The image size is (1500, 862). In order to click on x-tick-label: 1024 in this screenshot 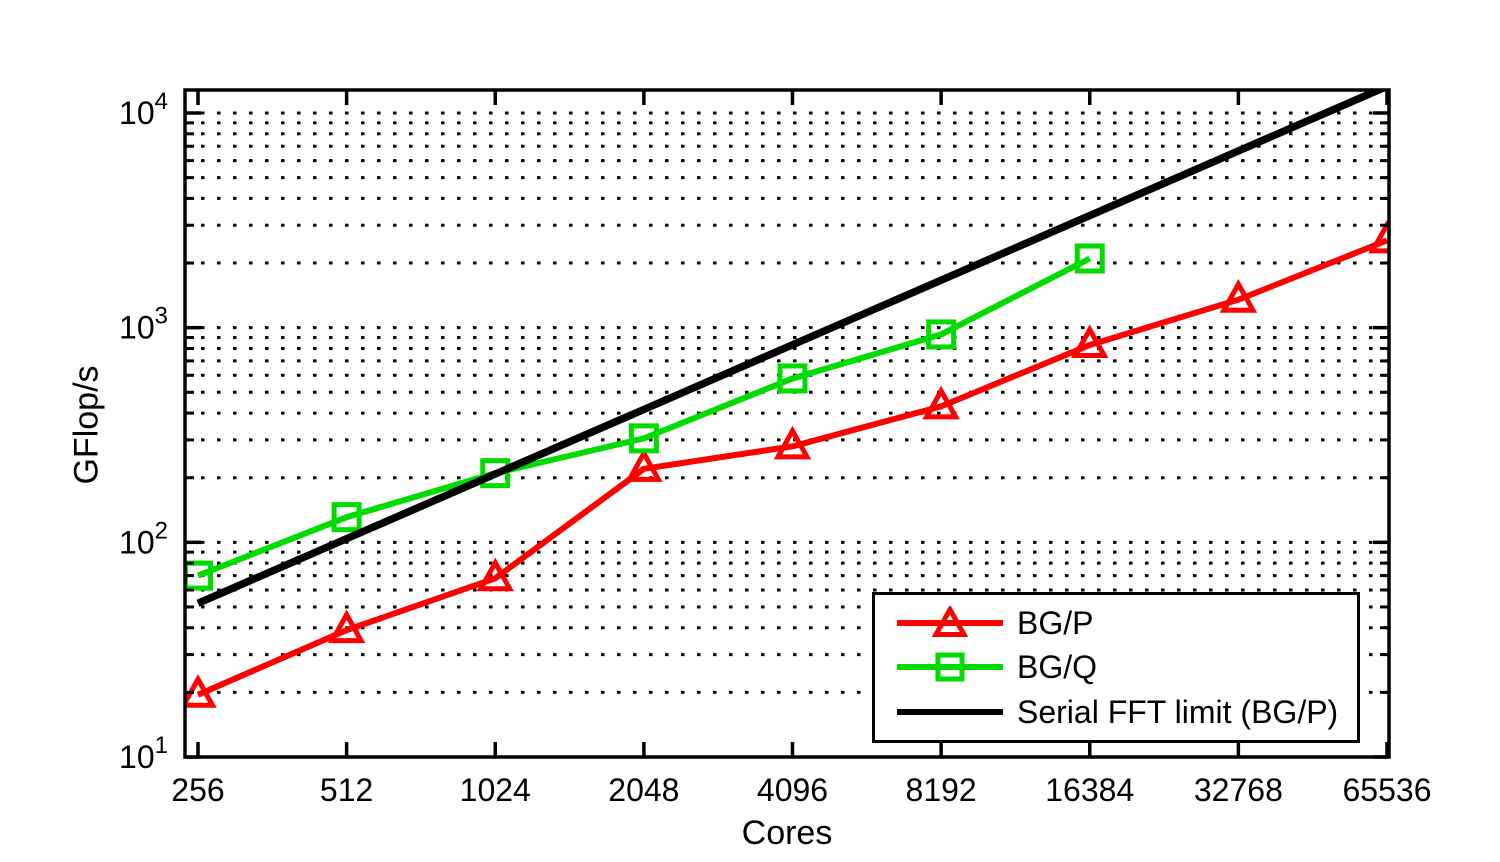, I will do `click(495, 790)`.